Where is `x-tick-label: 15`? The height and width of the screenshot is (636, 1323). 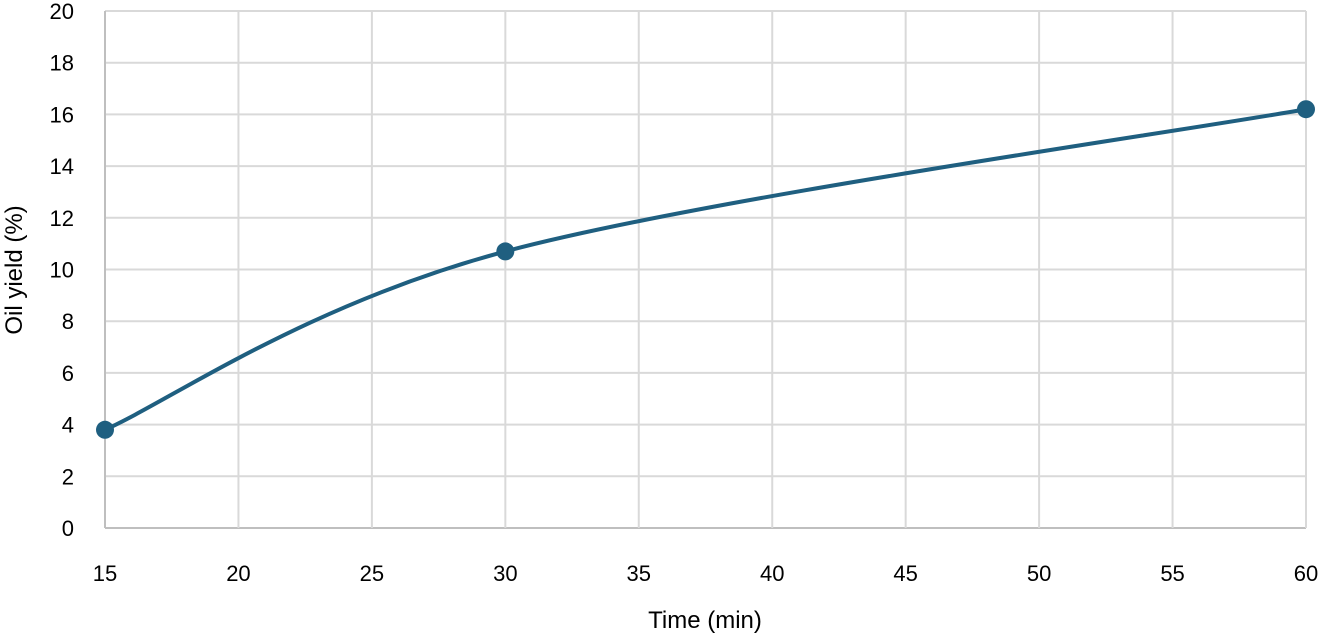
x-tick-label: 15 is located at coordinates (105, 573).